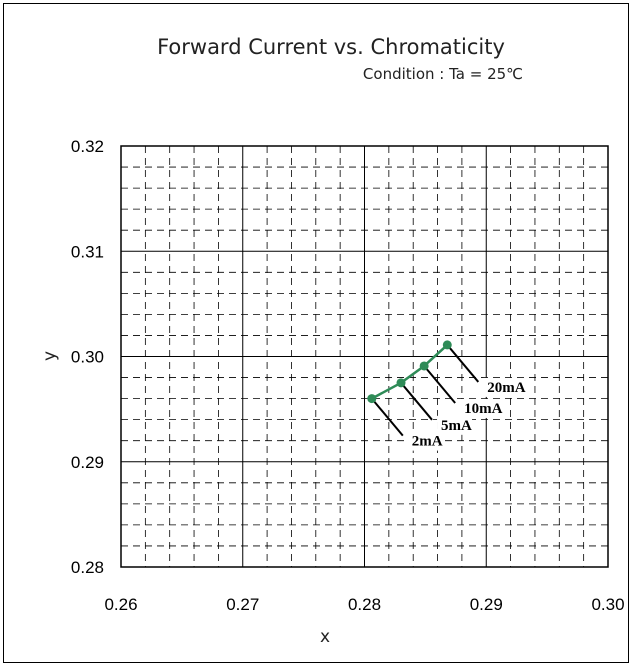  I want to click on y-tick-label: 0.31, so click(87, 251).